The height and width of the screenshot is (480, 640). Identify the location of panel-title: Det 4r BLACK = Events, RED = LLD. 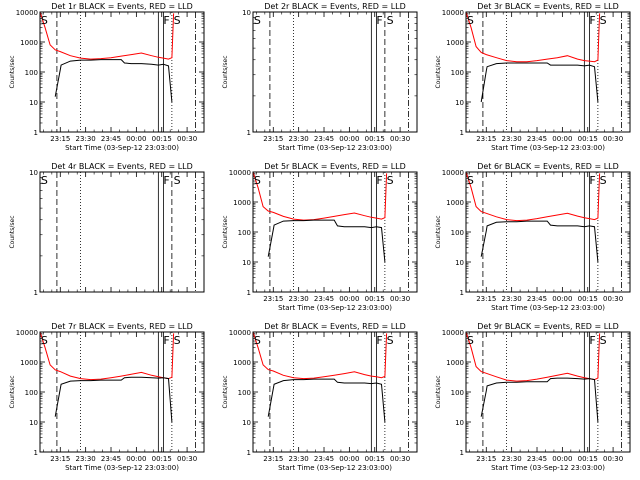
(122, 166).